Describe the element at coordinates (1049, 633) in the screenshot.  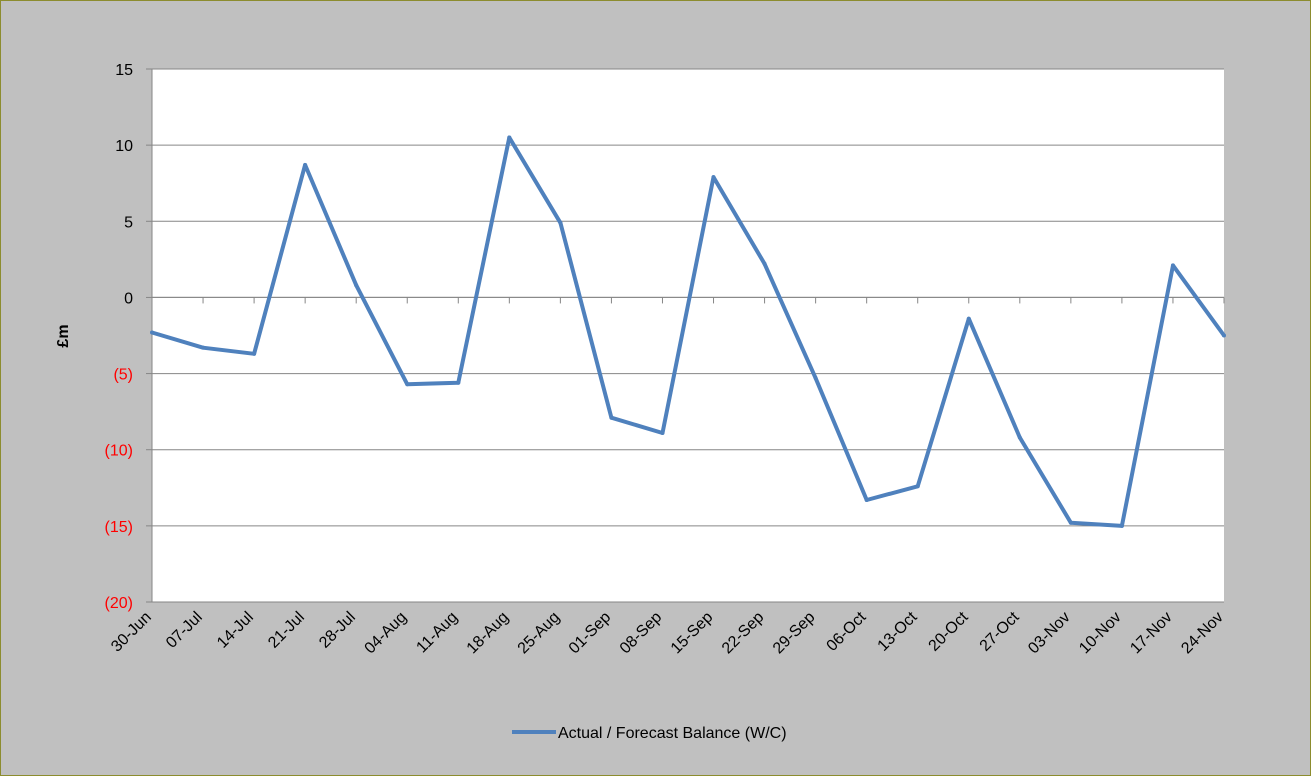
I see `x-tick-label: 03-Nov` at that location.